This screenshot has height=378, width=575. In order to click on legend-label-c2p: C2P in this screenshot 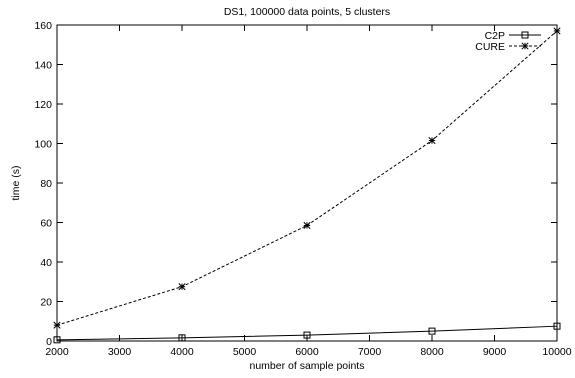, I will do `click(495, 36)`.